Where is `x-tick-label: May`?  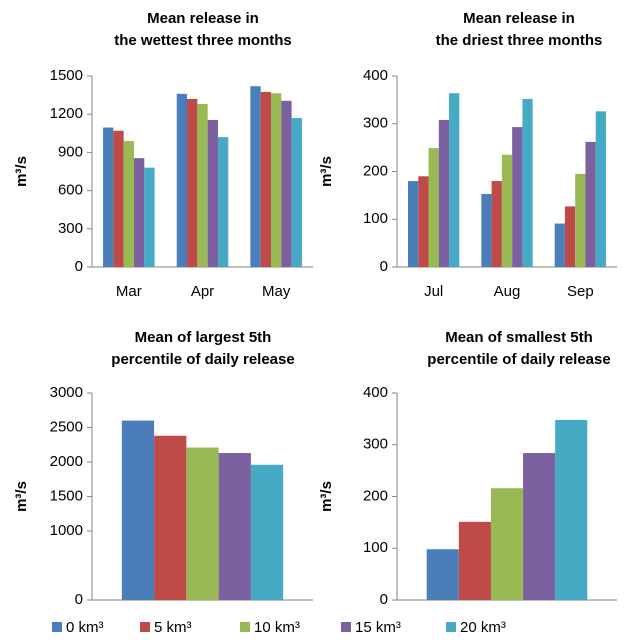 x-tick-label: May is located at coordinates (276, 291).